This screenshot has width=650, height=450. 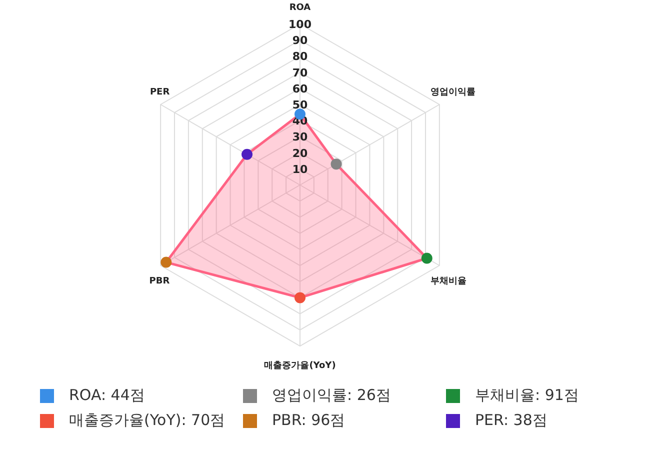 I want to click on text: PBR: 96점, so click(x=309, y=420).